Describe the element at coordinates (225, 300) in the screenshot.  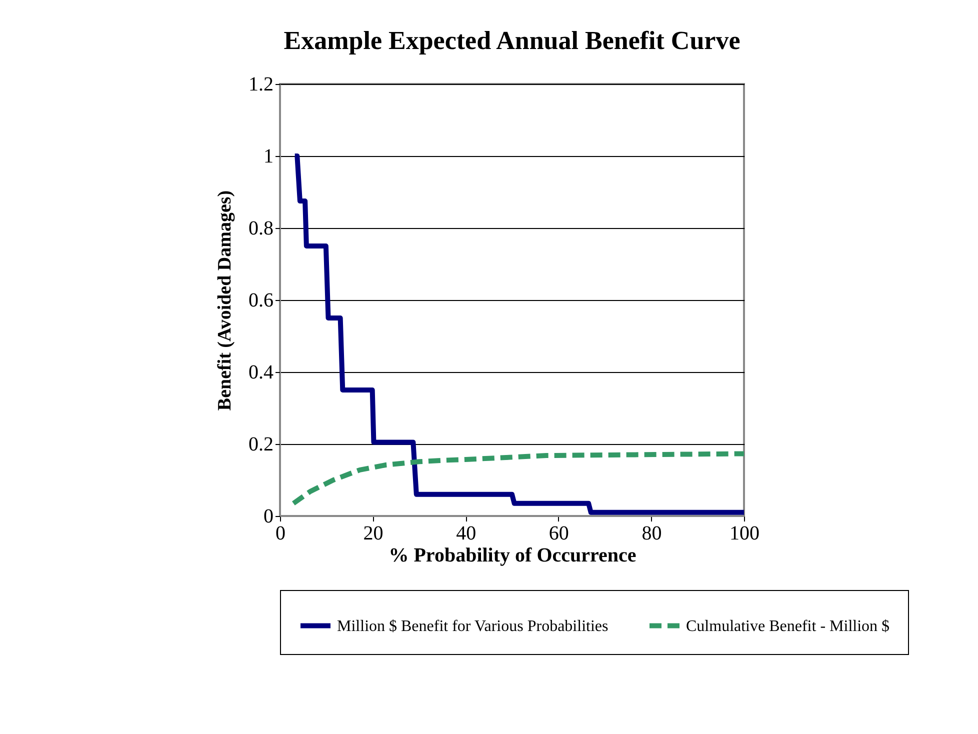
I see `y-axis-title: Benefit (Avoided Damages)` at that location.